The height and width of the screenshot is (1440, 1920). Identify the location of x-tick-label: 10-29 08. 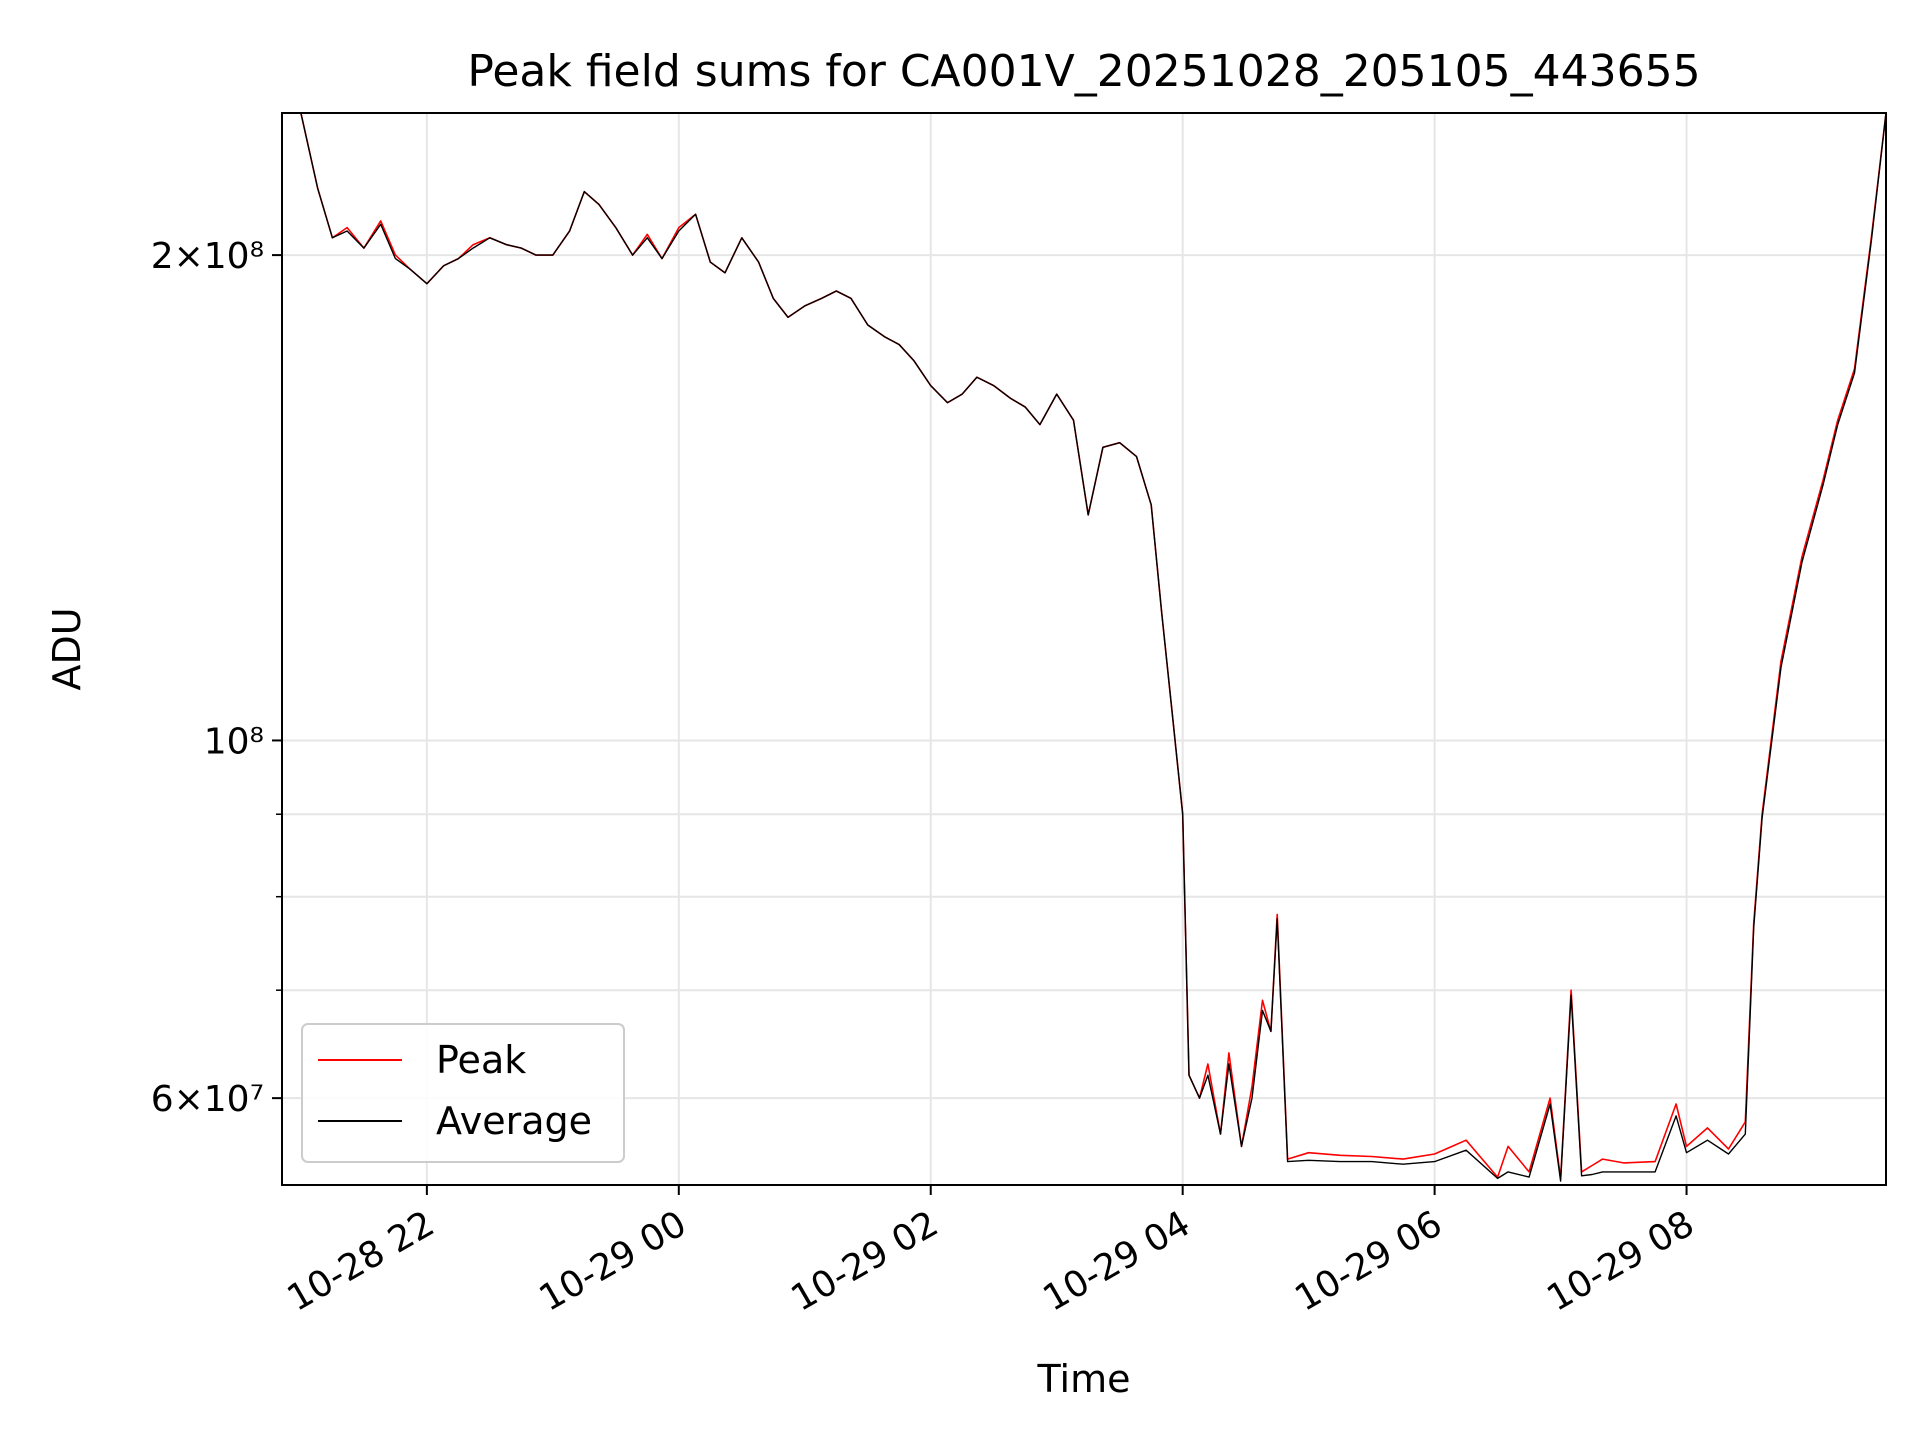
(1620, 1261).